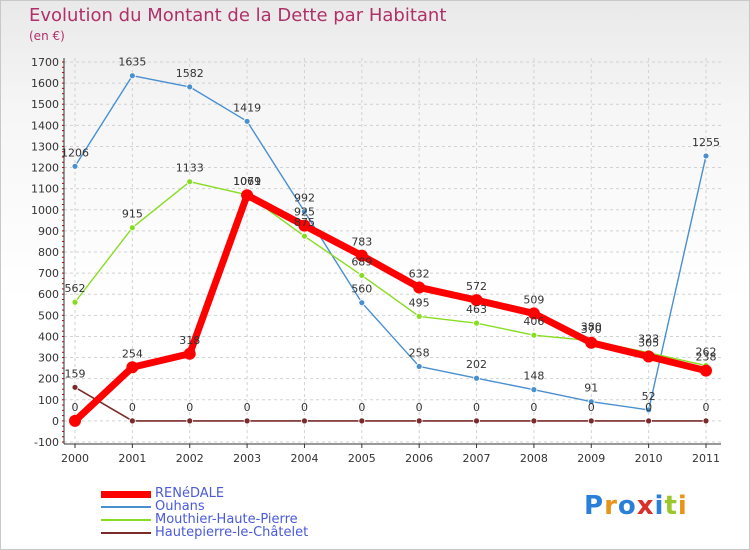  I want to click on data-label: 258, so click(419, 352).